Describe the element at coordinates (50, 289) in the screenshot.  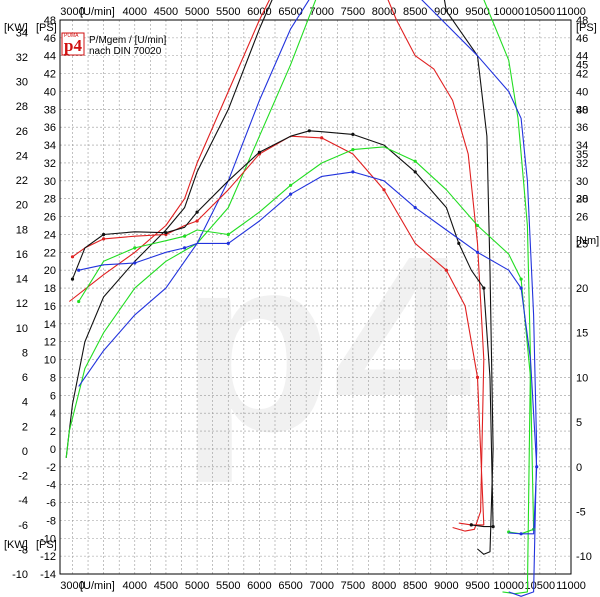
I see `ps-left-tick: 18` at that location.